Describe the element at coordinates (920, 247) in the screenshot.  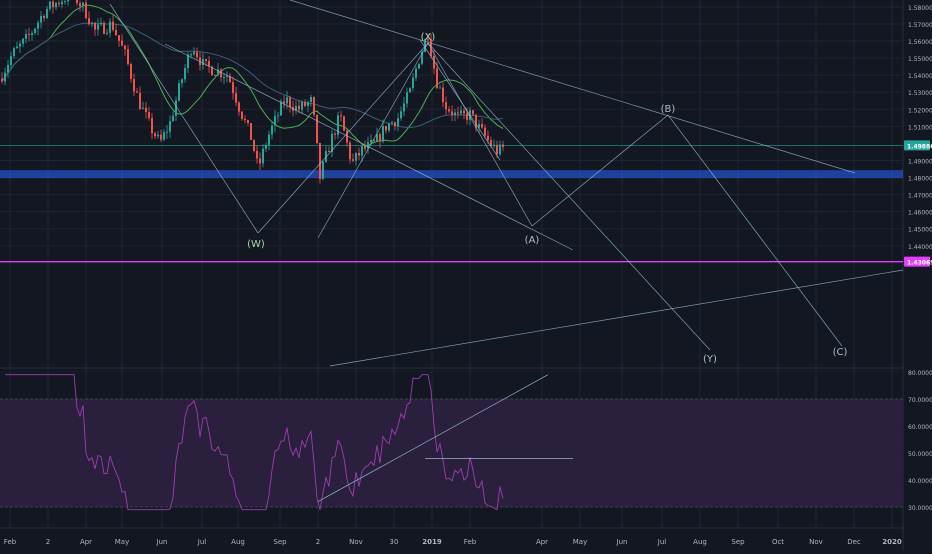
I see `price-tick-label: 1.44000` at that location.